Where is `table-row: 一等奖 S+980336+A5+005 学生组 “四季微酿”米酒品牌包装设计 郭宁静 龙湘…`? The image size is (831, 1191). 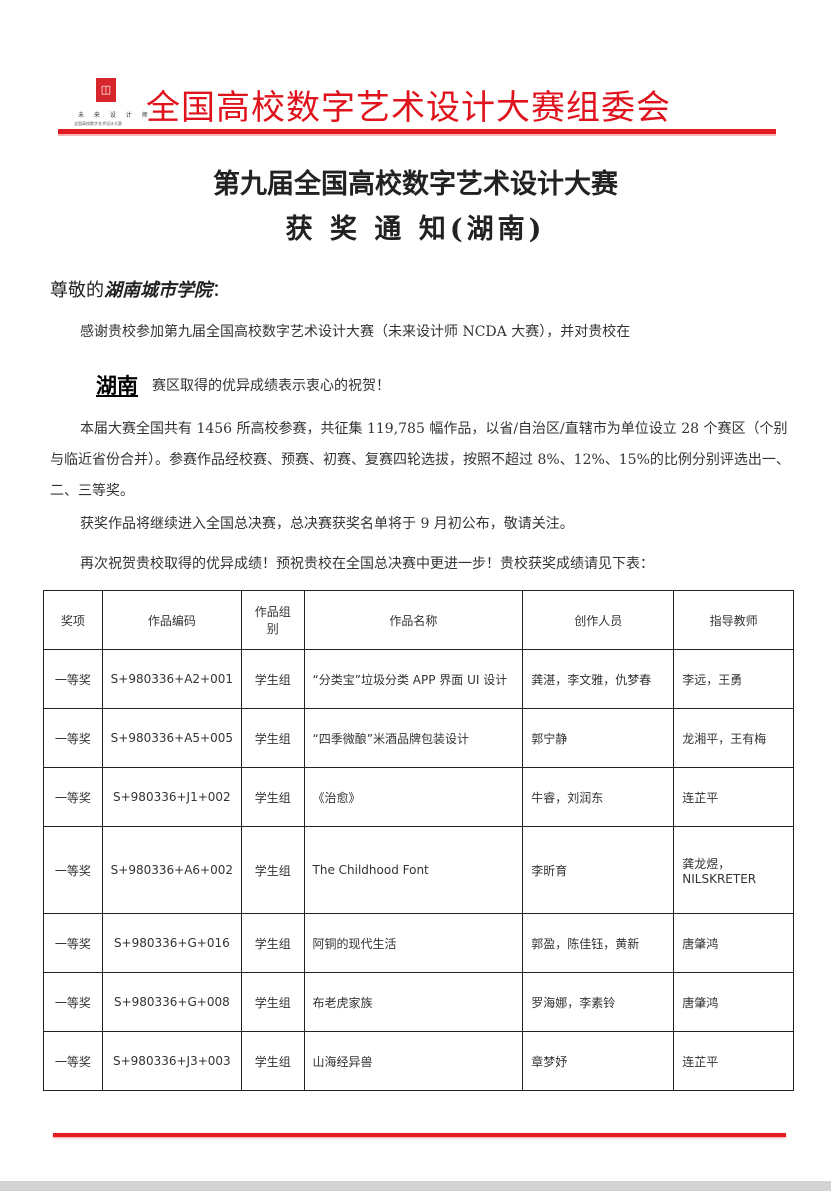
table-row: 一等奖 S+980336+A5+005 学生组 “四季微酿”米酒品牌包装设计 郭宁静 龙湘… is located at coordinates (418, 738).